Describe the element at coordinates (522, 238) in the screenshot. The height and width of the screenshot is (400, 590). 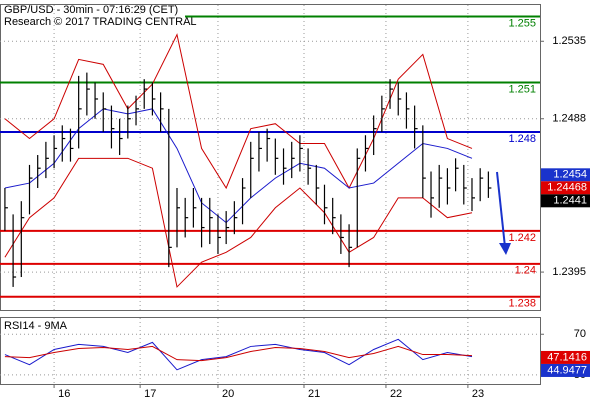
I see `level-label: 1.242` at that location.